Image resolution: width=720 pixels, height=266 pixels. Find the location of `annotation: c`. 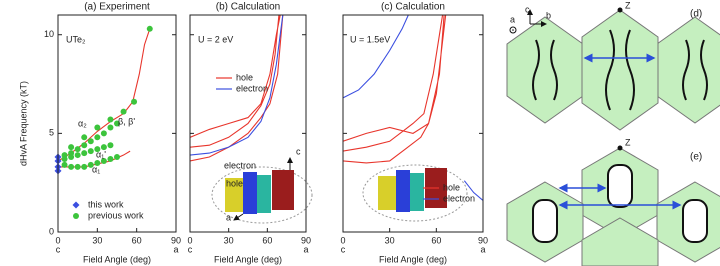

annotation: c is located at coordinates (298, 151).